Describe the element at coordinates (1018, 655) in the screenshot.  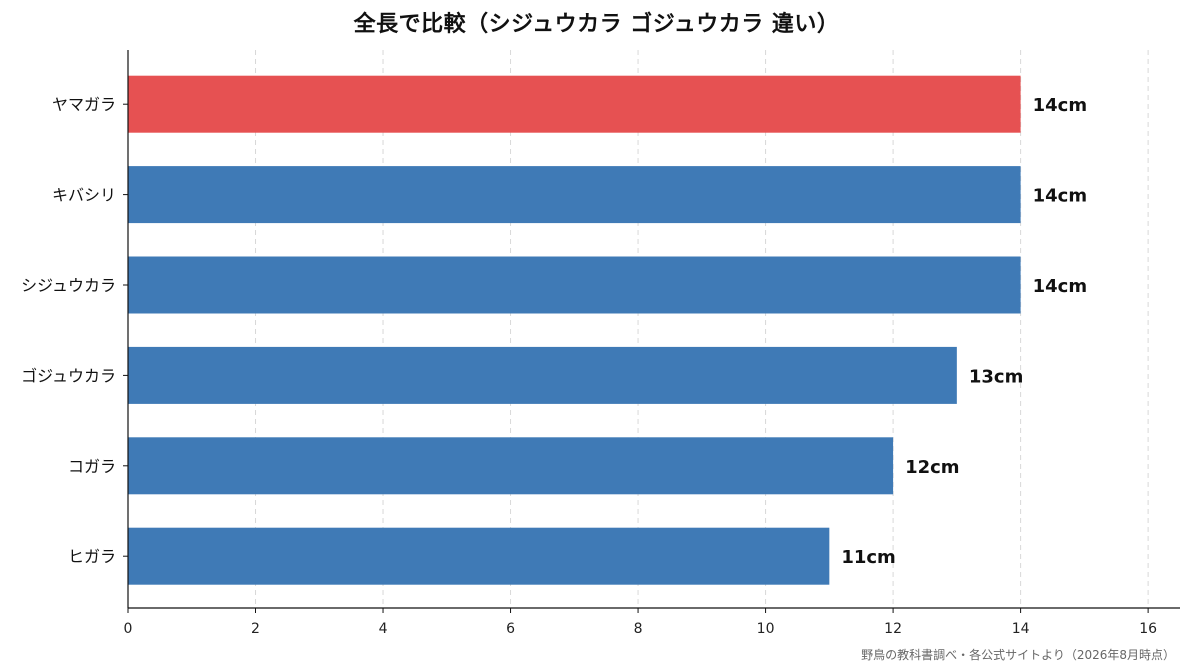
I see `source-note: 野鳥の教科書調べ・各公式サイトより（2026年8月時点）` at that location.